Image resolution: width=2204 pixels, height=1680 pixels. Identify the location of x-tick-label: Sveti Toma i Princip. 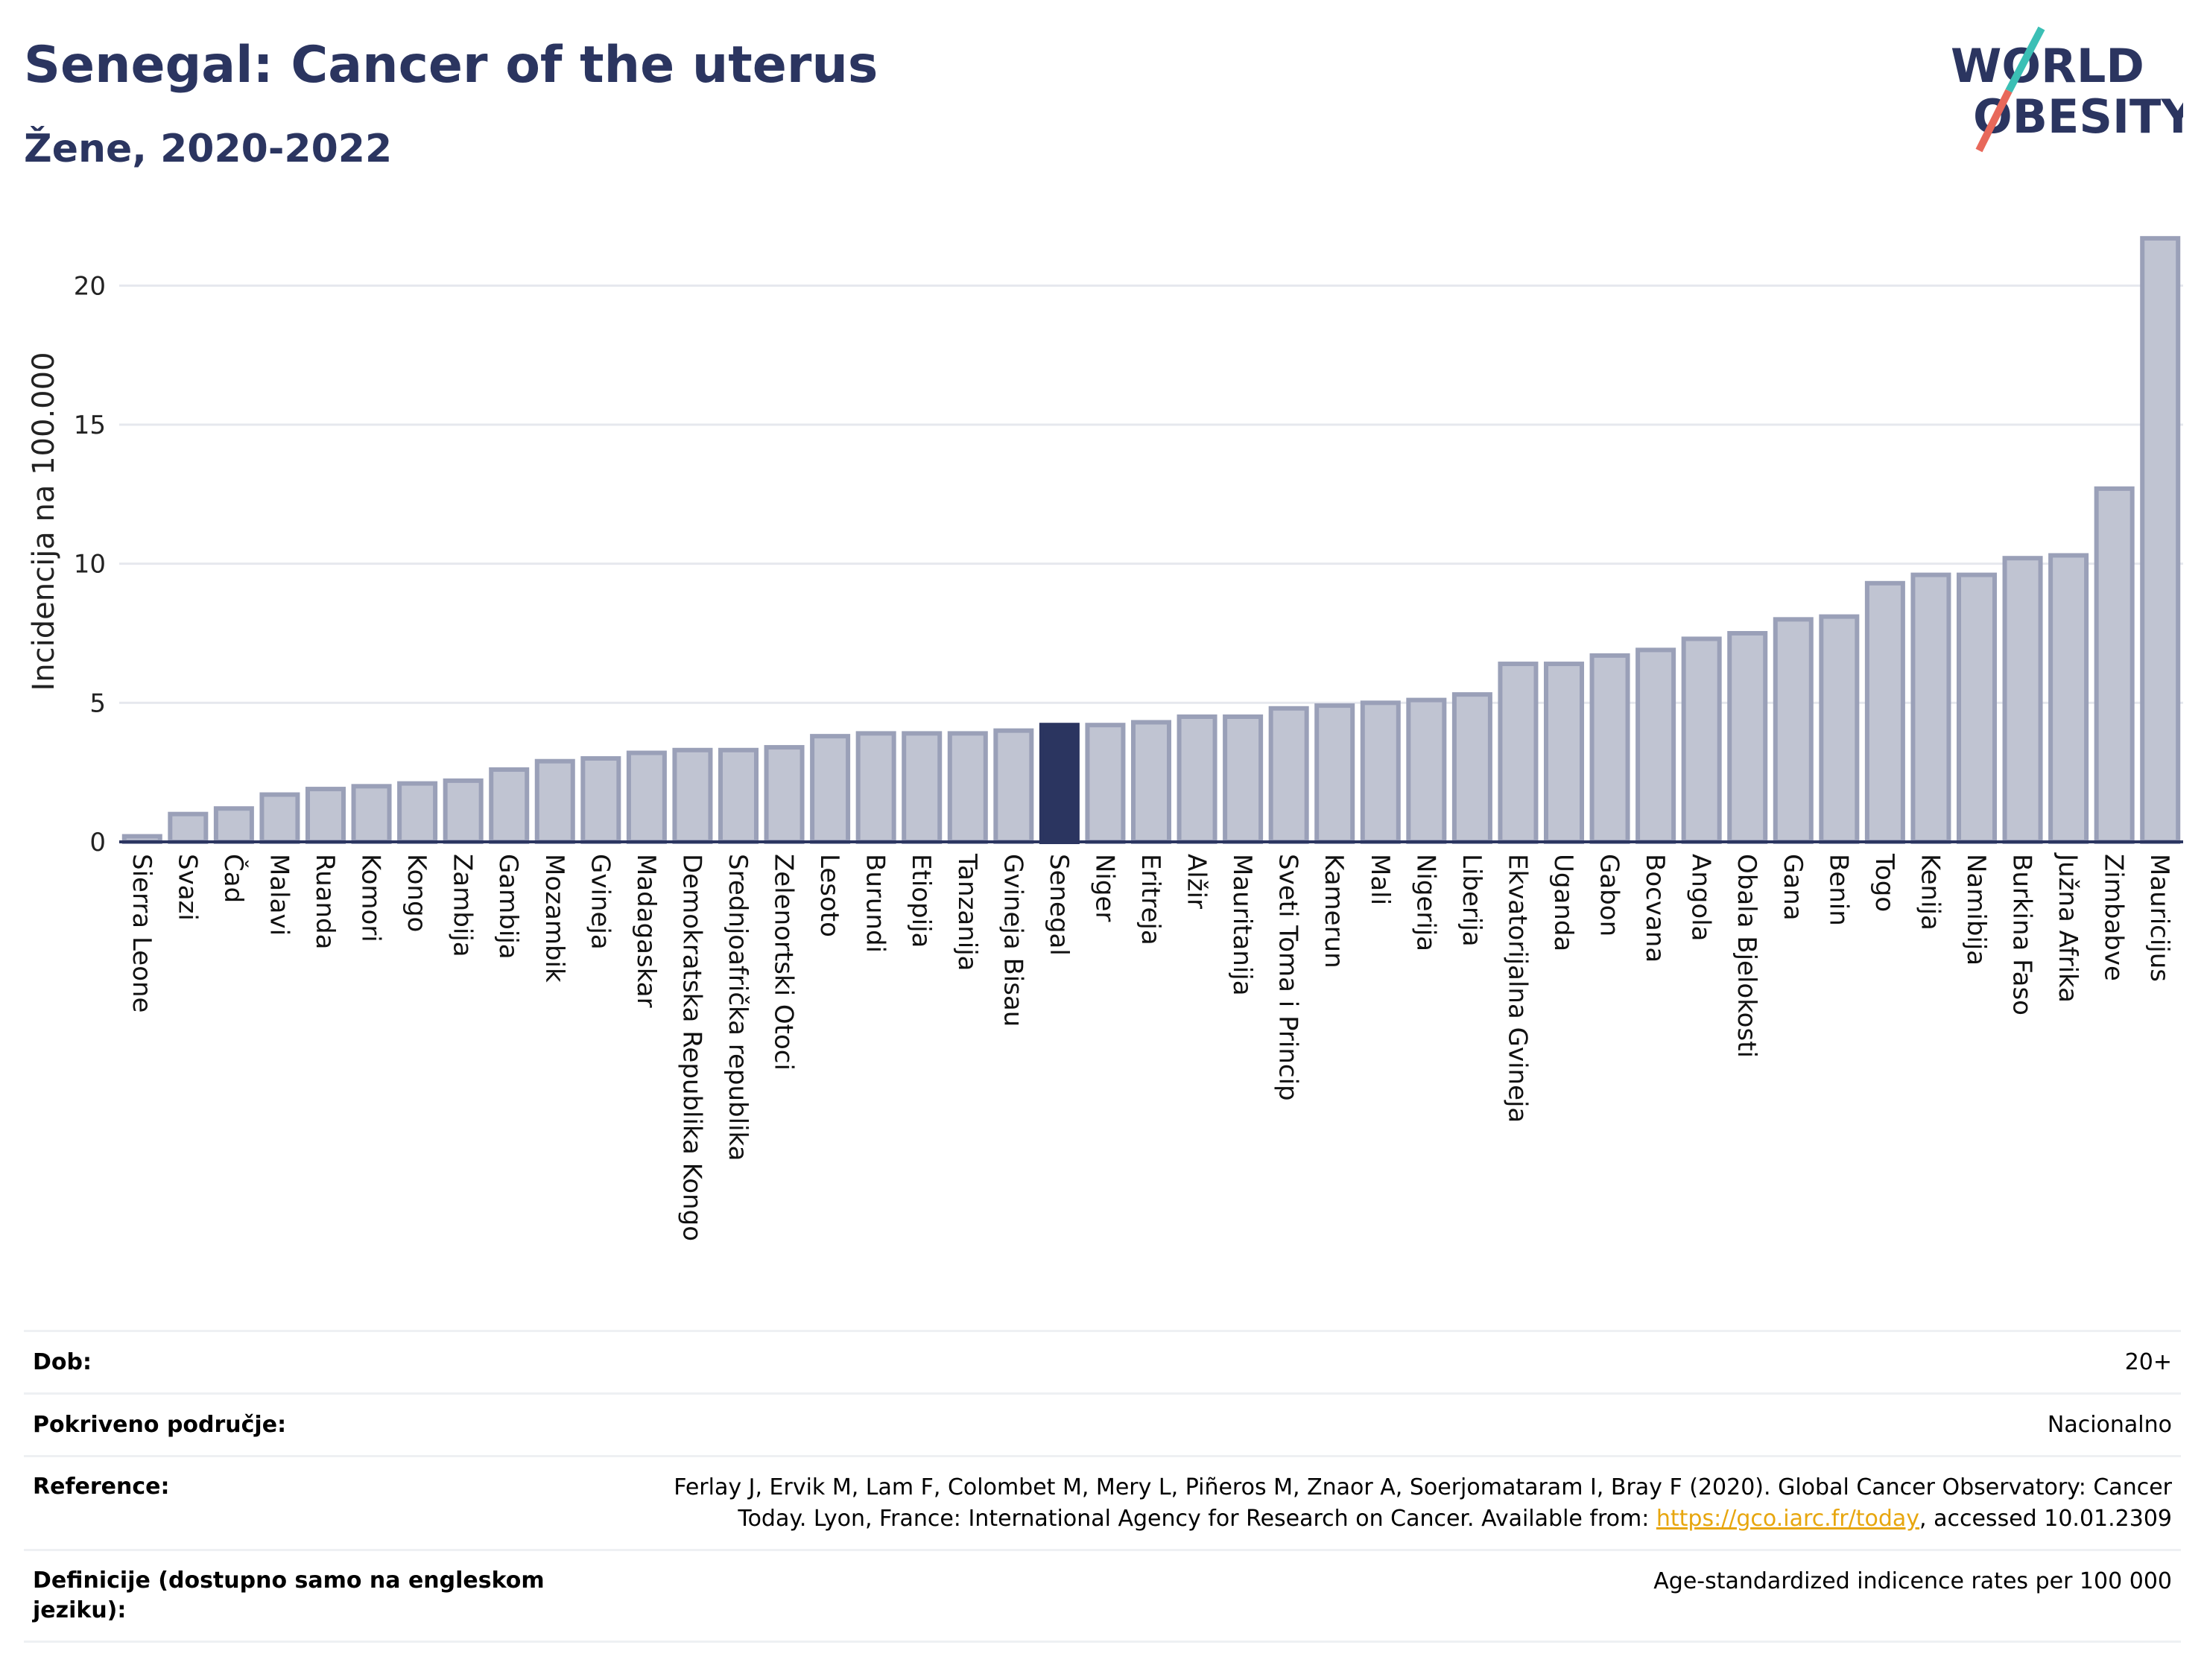
(1288, 977).